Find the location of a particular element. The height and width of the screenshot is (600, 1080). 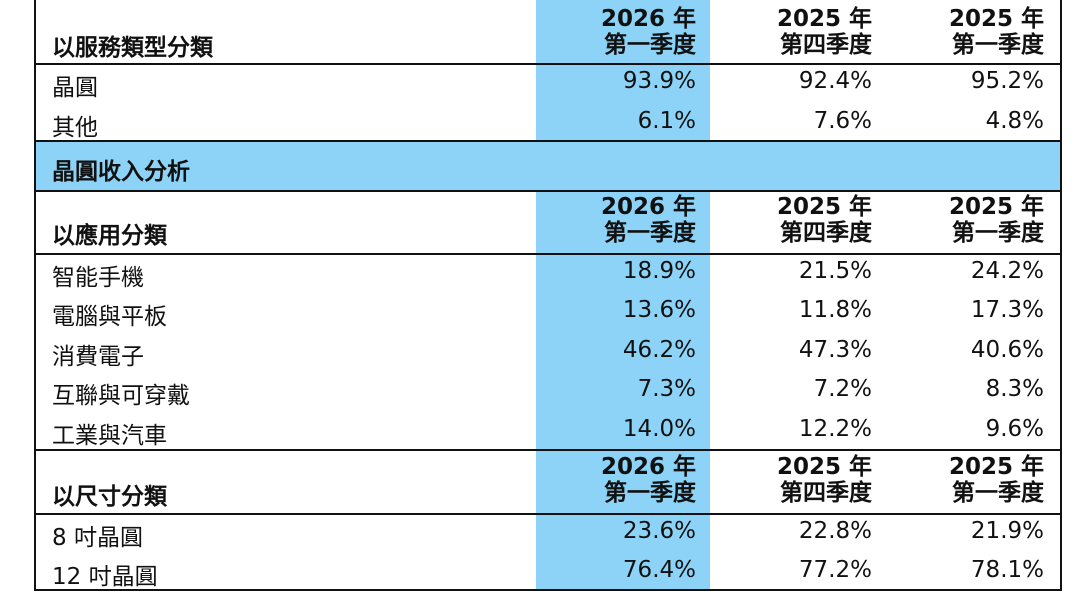

service-section-title: 以服務類型分類 is located at coordinates (132, 48).